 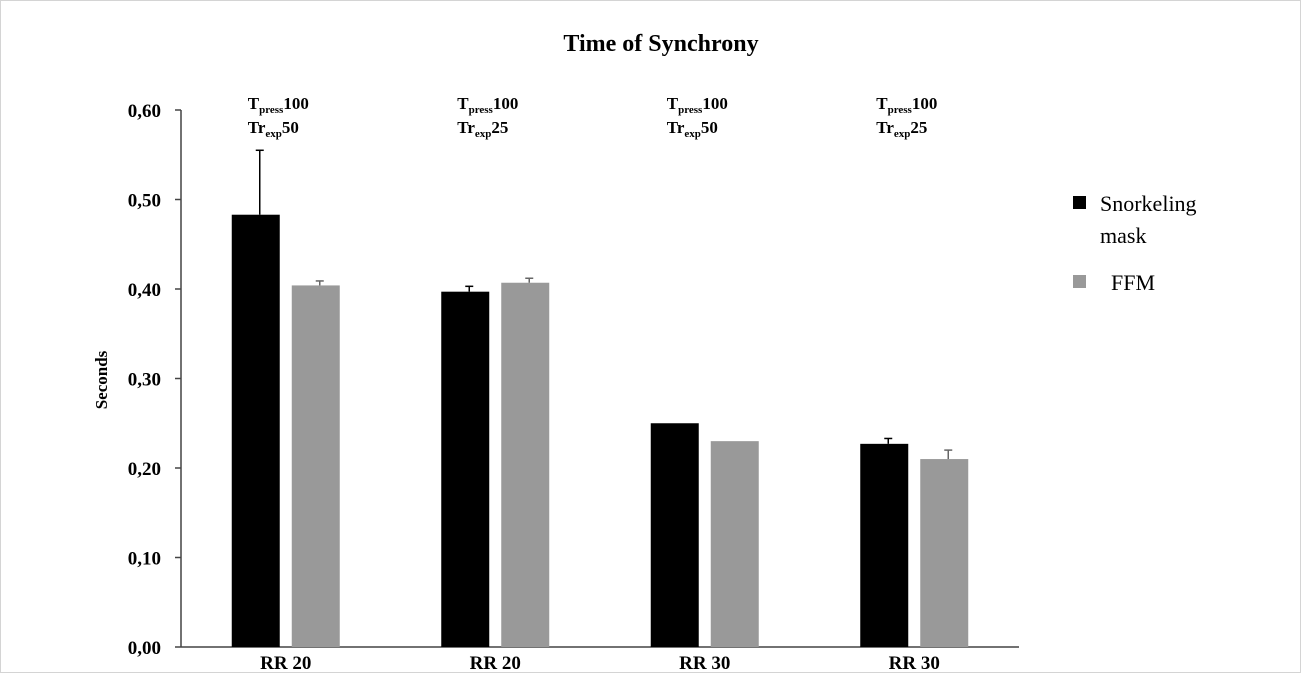 I want to click on y-tick-label: 0,00, so click(x=144, y=648).